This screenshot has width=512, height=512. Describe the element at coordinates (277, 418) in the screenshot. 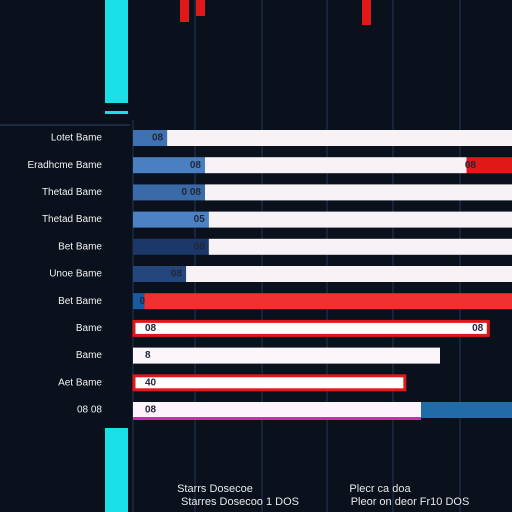

I see `bar-underline` at that location.